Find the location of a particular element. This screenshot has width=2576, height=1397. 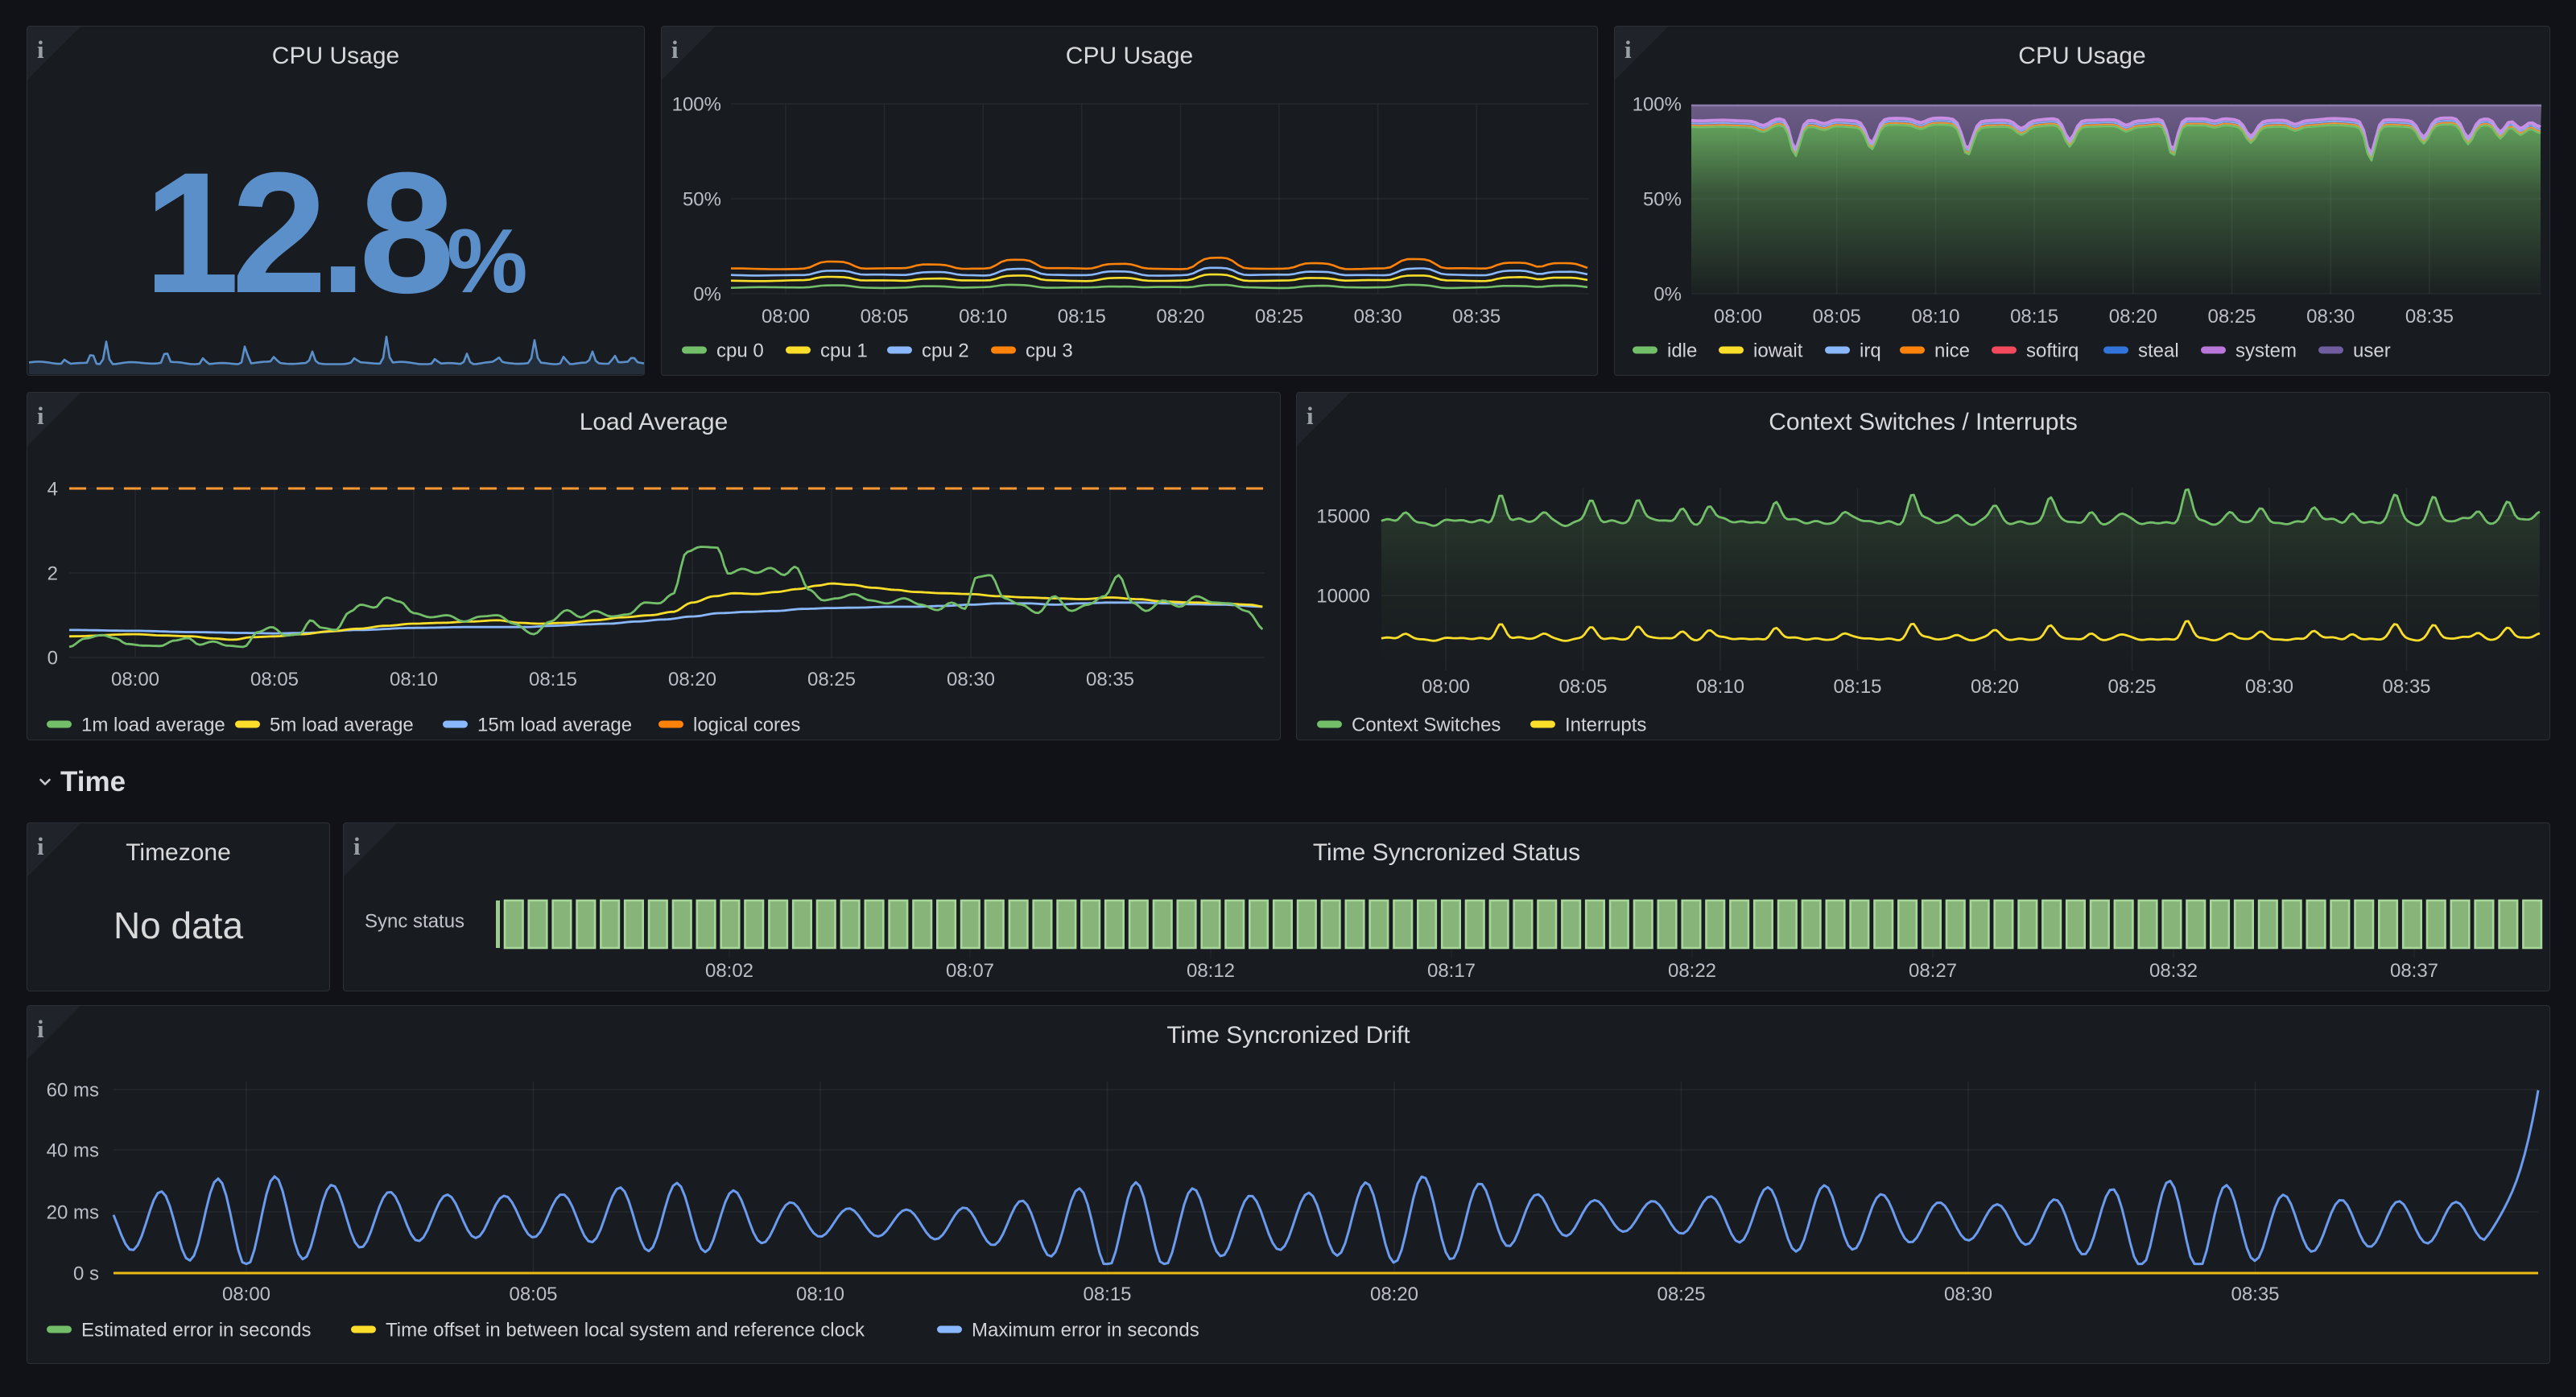

svg-text: system is located at coordinates (2266, 351).